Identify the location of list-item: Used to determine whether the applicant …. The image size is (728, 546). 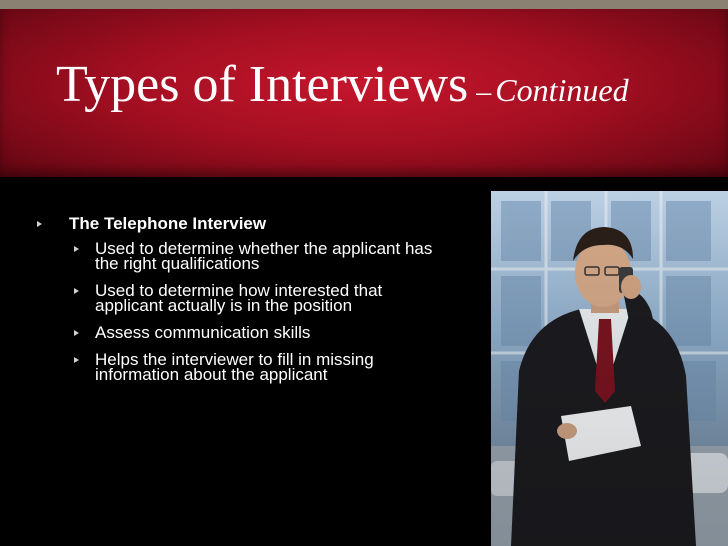
(259, 256).